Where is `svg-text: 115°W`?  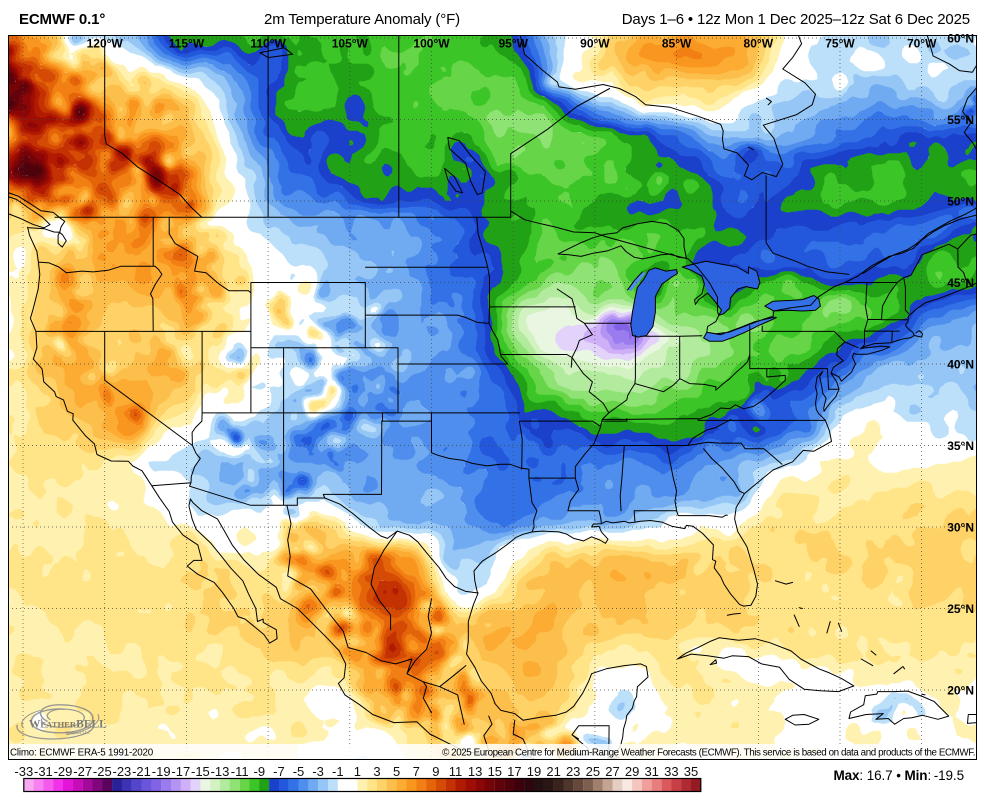 svg-text: 115°W is located at coordinates (187, 44).